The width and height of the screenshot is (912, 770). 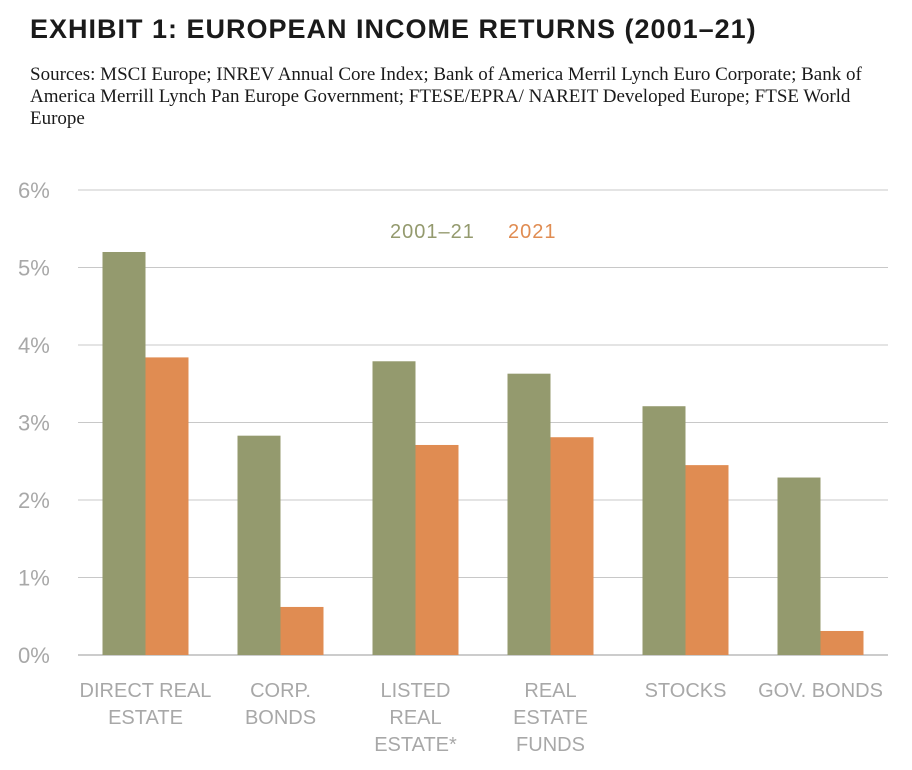 What do you see at coordinates (34, 578) in the screenshot?
I see `y-tick-label: 1%` at bounding box center [34, 578].